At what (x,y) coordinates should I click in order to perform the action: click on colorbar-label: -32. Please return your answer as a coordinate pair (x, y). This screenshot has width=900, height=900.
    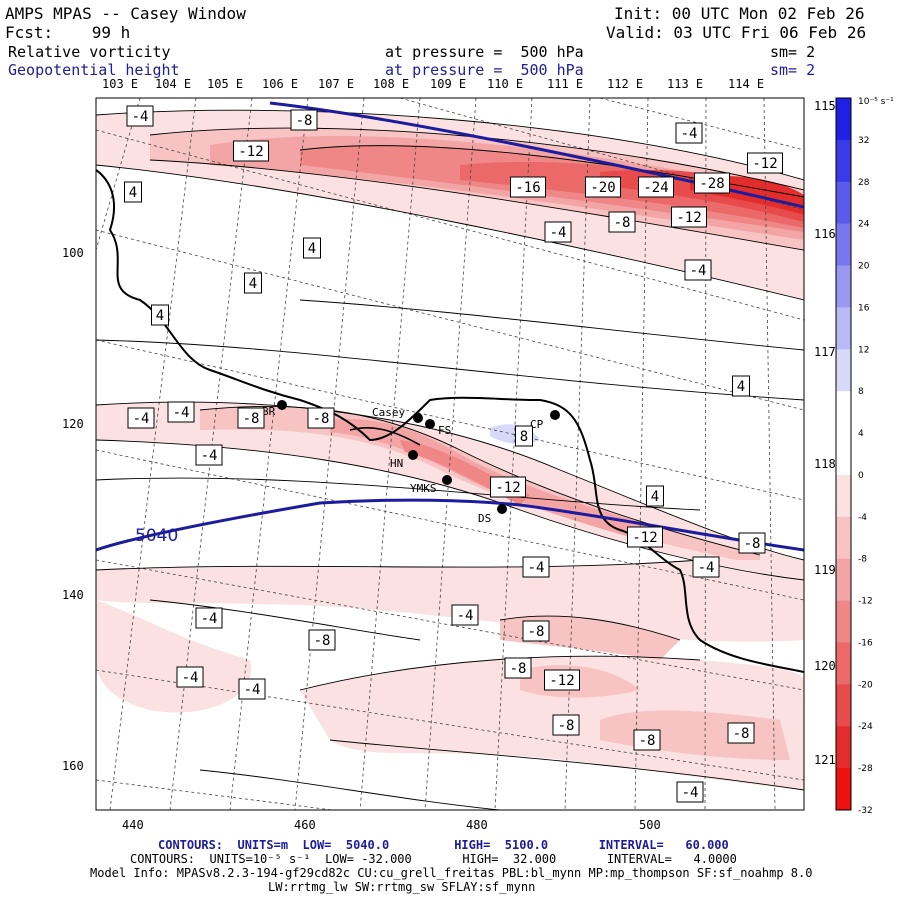
    Looking at the image, I should click on (865, 811).